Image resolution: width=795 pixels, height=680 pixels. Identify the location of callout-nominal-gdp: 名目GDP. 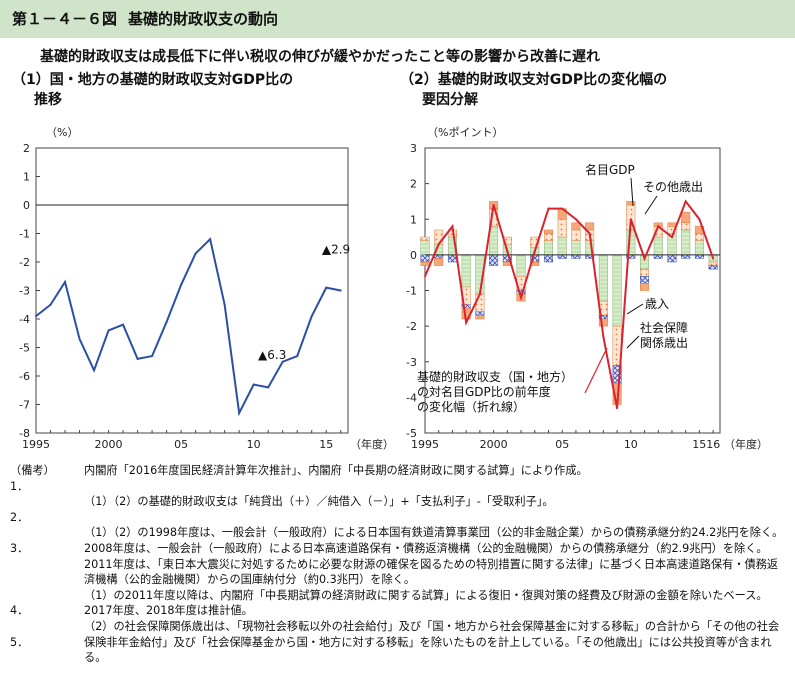
(610, 169).